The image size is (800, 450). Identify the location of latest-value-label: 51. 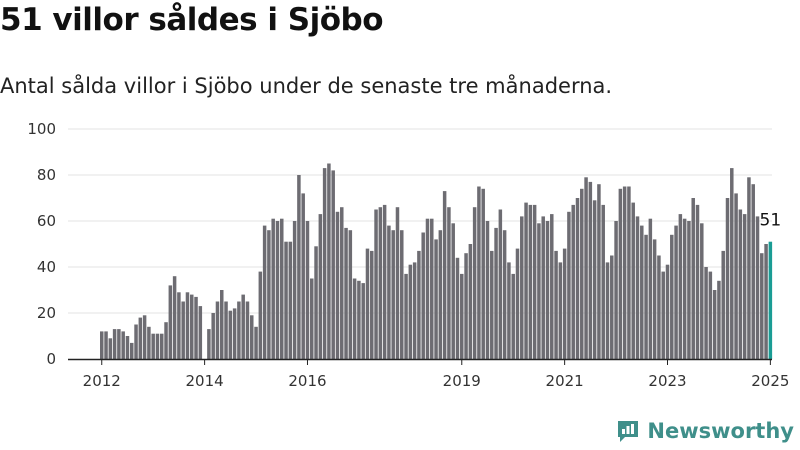
(771, 221).